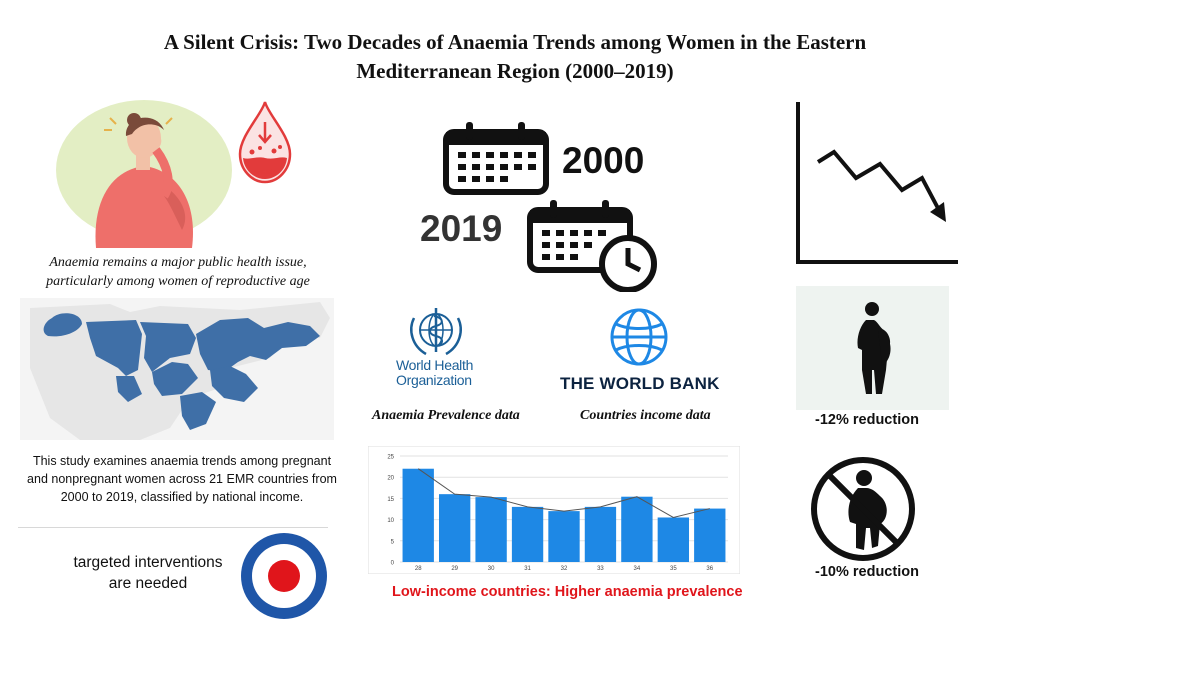  I want to click on income-data-label: Countries income data, so click(645, 415).